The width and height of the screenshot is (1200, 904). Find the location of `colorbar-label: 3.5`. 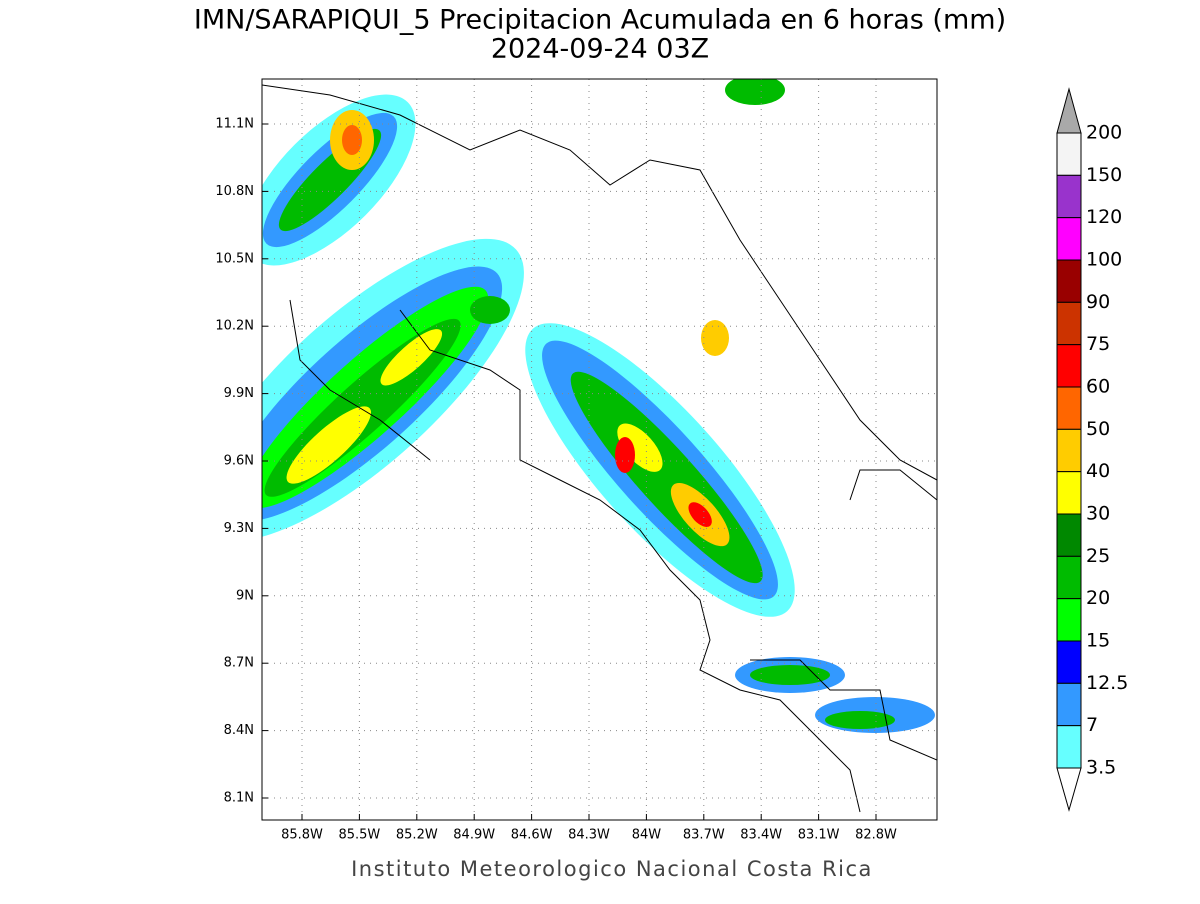

colorbar-label: 3.5 is located at coordinates (1101, 768).